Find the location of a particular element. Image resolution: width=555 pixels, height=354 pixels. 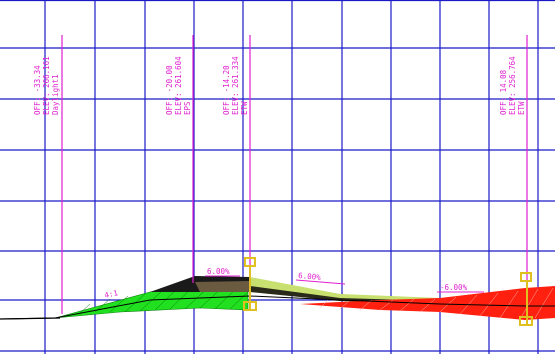

label-daylight-right-elev: ELEV: 256.764 is located at coordinates (512, 85).